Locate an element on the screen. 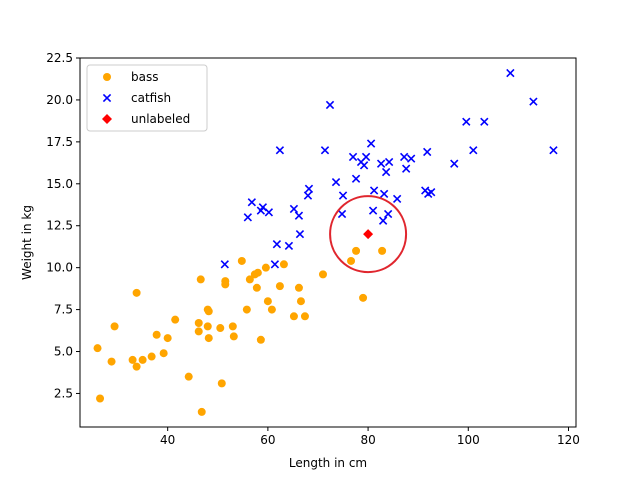 This screenshot has width=640, height=480. x-axis-label: Length in cm is located at coordinates (328, 463).